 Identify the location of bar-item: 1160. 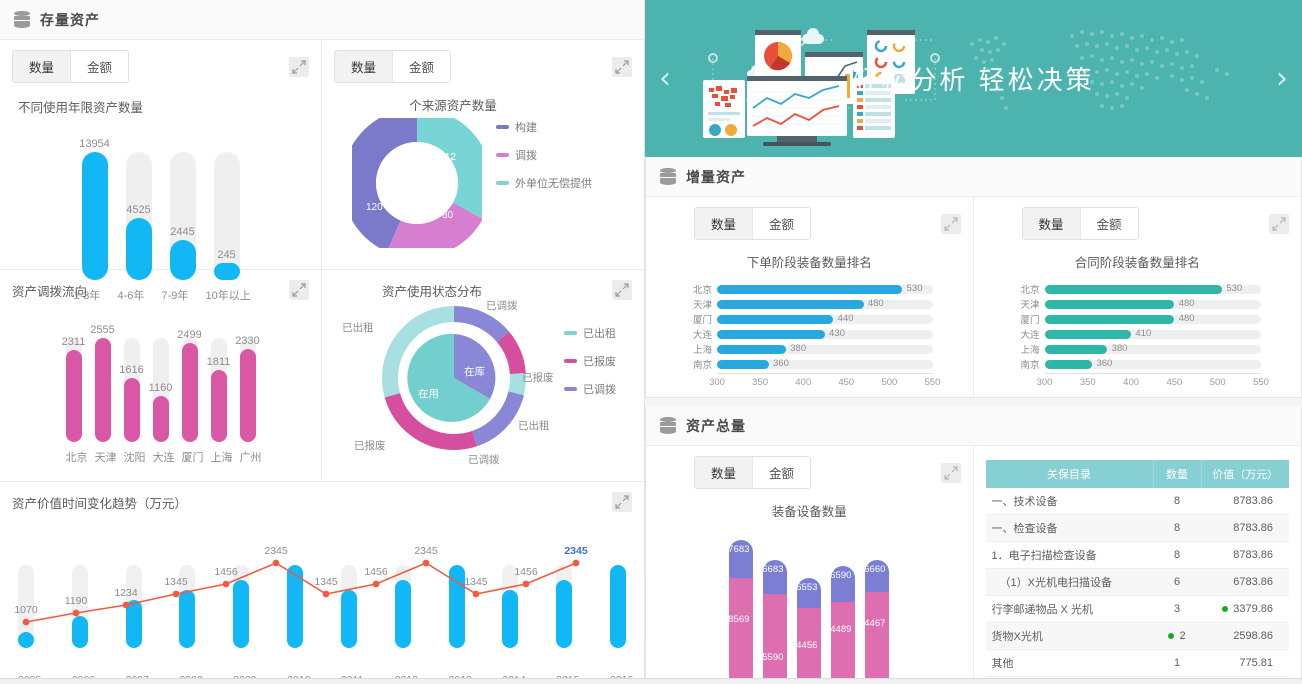
(160, 382).